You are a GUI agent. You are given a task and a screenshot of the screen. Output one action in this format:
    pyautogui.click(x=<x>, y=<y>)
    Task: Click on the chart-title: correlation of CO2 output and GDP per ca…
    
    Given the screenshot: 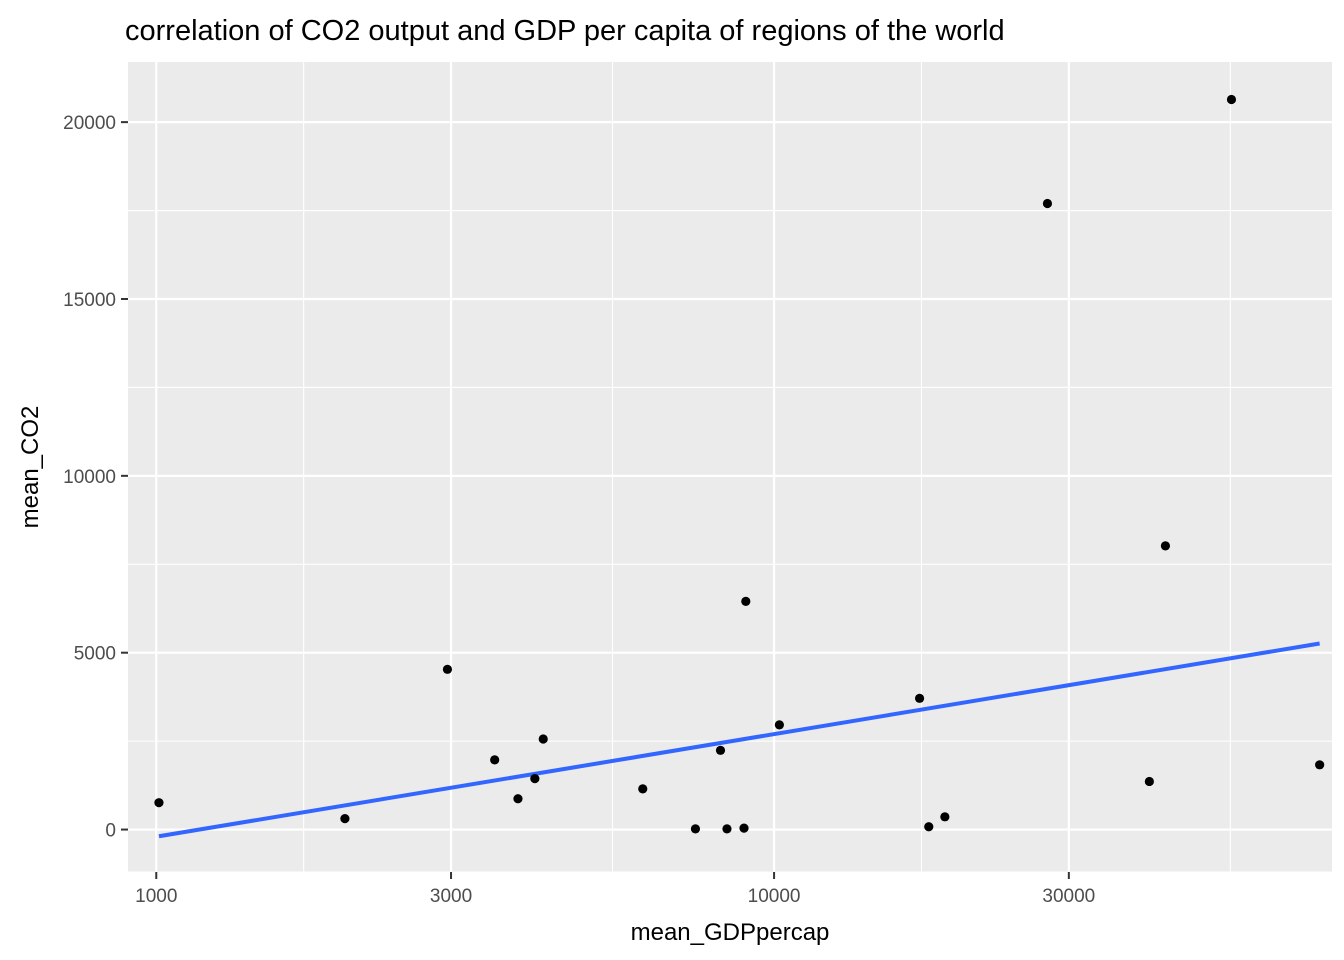 What is the action you would take?
    pyautogui.click(x=565, y=31)
    